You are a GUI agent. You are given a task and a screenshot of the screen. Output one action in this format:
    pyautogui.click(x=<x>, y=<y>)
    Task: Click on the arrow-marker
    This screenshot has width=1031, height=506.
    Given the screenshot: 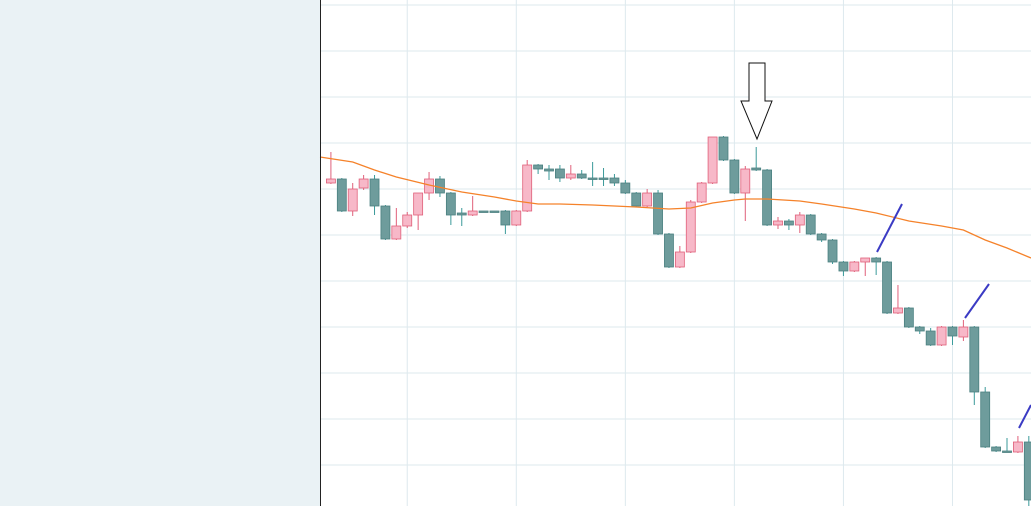 What is the action you would take?
    pyautogui.click(x=756, y=101)
    